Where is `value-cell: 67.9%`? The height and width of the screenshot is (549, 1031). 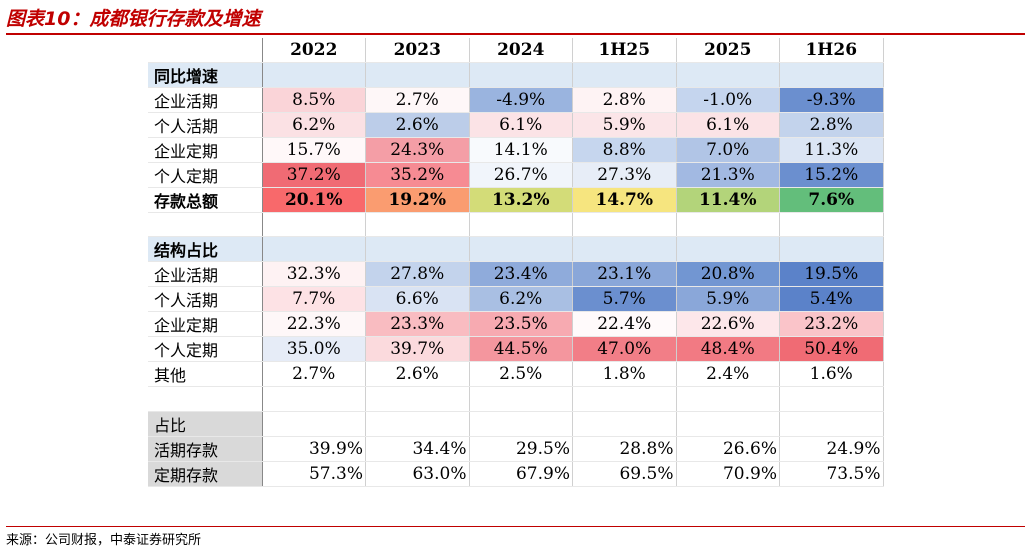 value-cell: 67.9% is located at coordinates (521, 474).